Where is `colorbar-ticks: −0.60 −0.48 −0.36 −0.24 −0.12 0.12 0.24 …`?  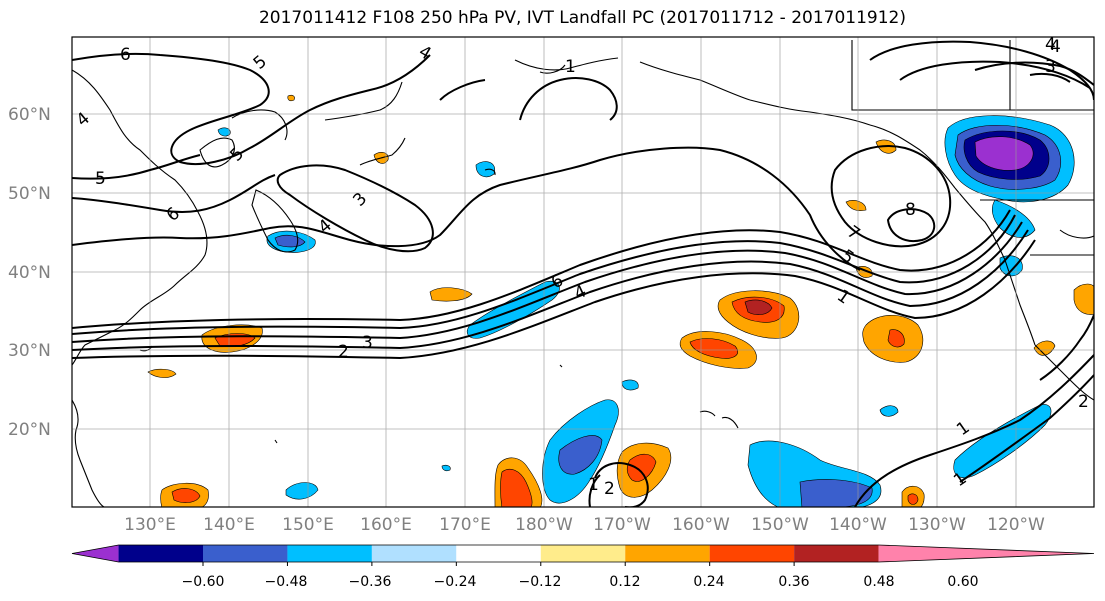
colorbar-ticks: −0.60 −0.48 −0.36 −0.24 −0.12 0.12 0.24 … is located at coordinates (580, 582).